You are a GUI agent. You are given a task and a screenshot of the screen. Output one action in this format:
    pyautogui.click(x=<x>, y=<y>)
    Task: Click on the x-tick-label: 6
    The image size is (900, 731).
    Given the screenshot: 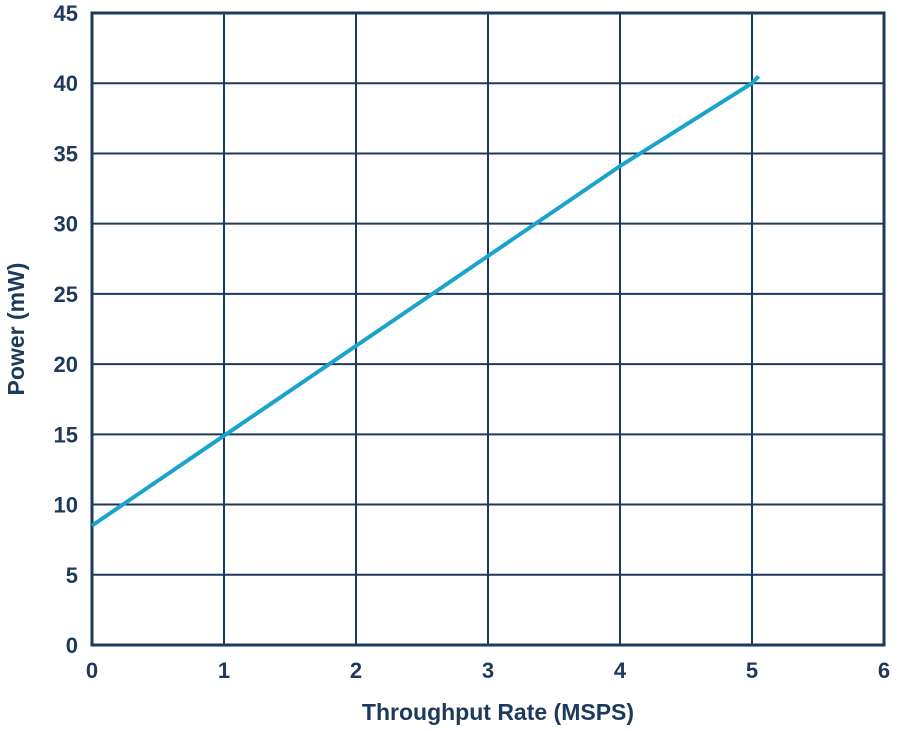 What is the action you would take?
    pyautogui.click(x=884, y=670)
    